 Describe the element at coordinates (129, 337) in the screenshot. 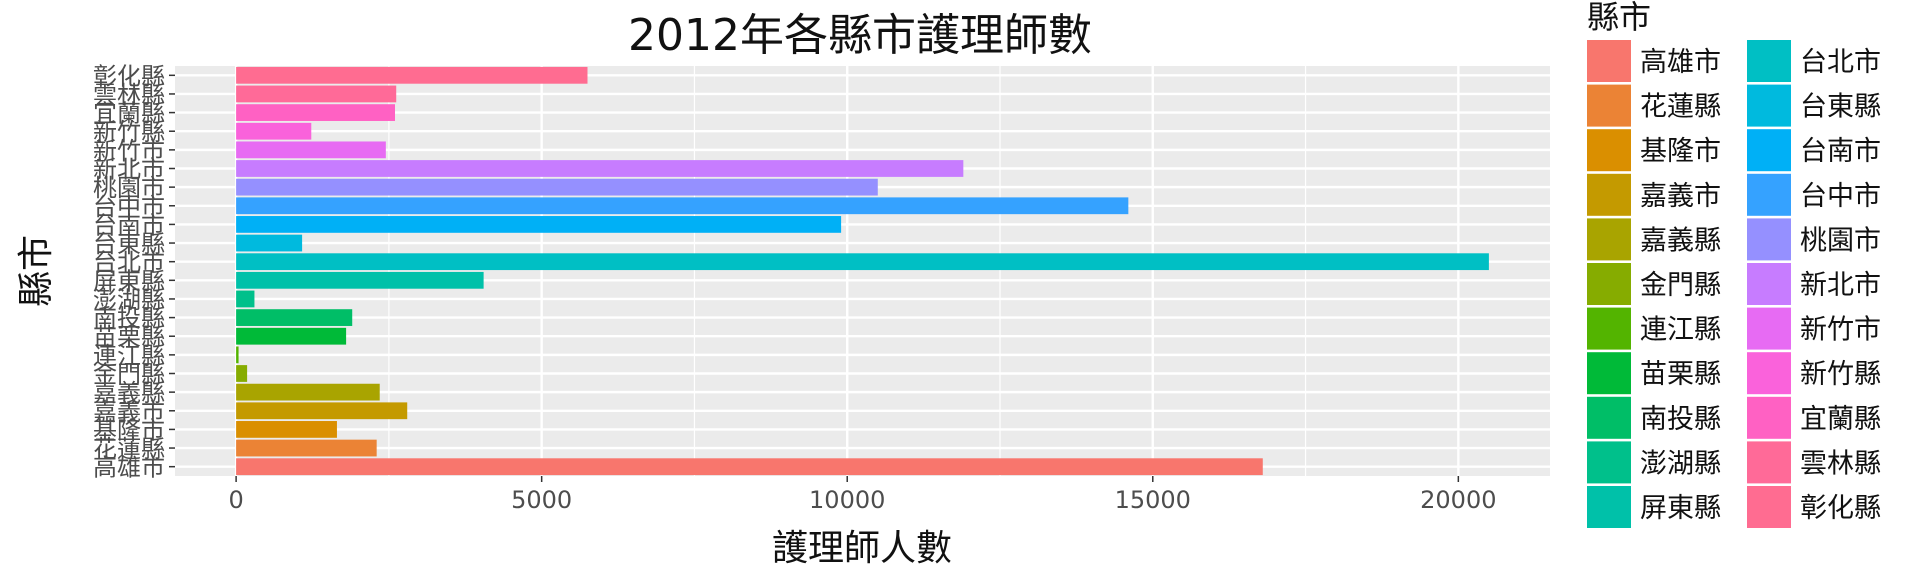

I see `y-tick-label: 苗栗縣` at that location.